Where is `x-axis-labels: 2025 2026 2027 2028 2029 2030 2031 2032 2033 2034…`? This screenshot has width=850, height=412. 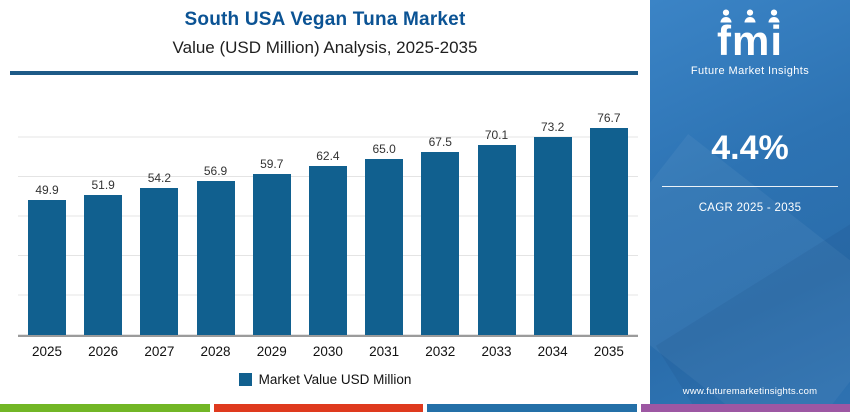 x-axis-labels: 2025 2026 2027 2028 2029 2030 2031 2032 2033 2034… is located at coordinates (328, 351).